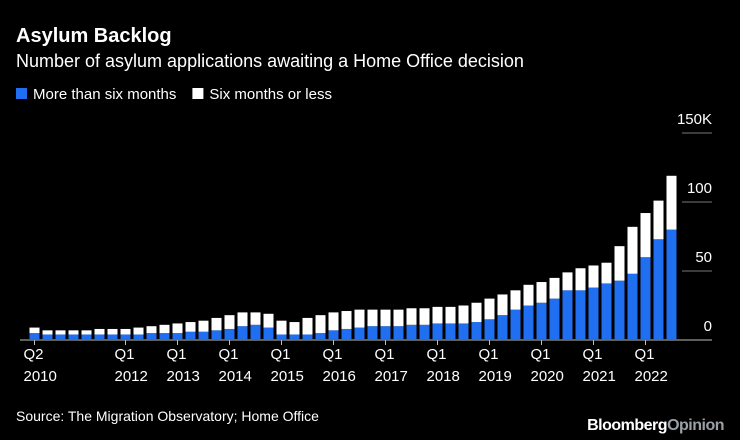 The image size is (740, 440). I want to click on x-tick-label: Q1 2012, so click(131, 365).